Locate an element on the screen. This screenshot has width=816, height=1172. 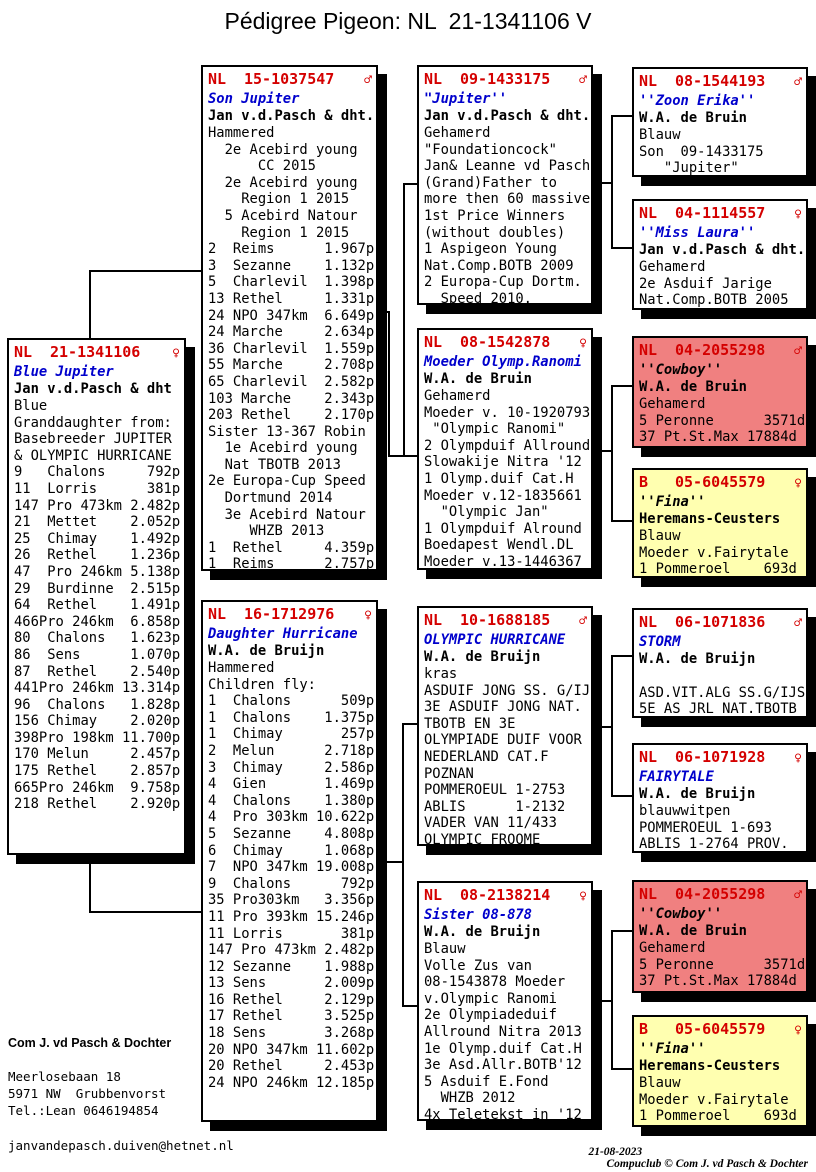
ring-number: 06-1071928 is located at coordinates (720, 757).